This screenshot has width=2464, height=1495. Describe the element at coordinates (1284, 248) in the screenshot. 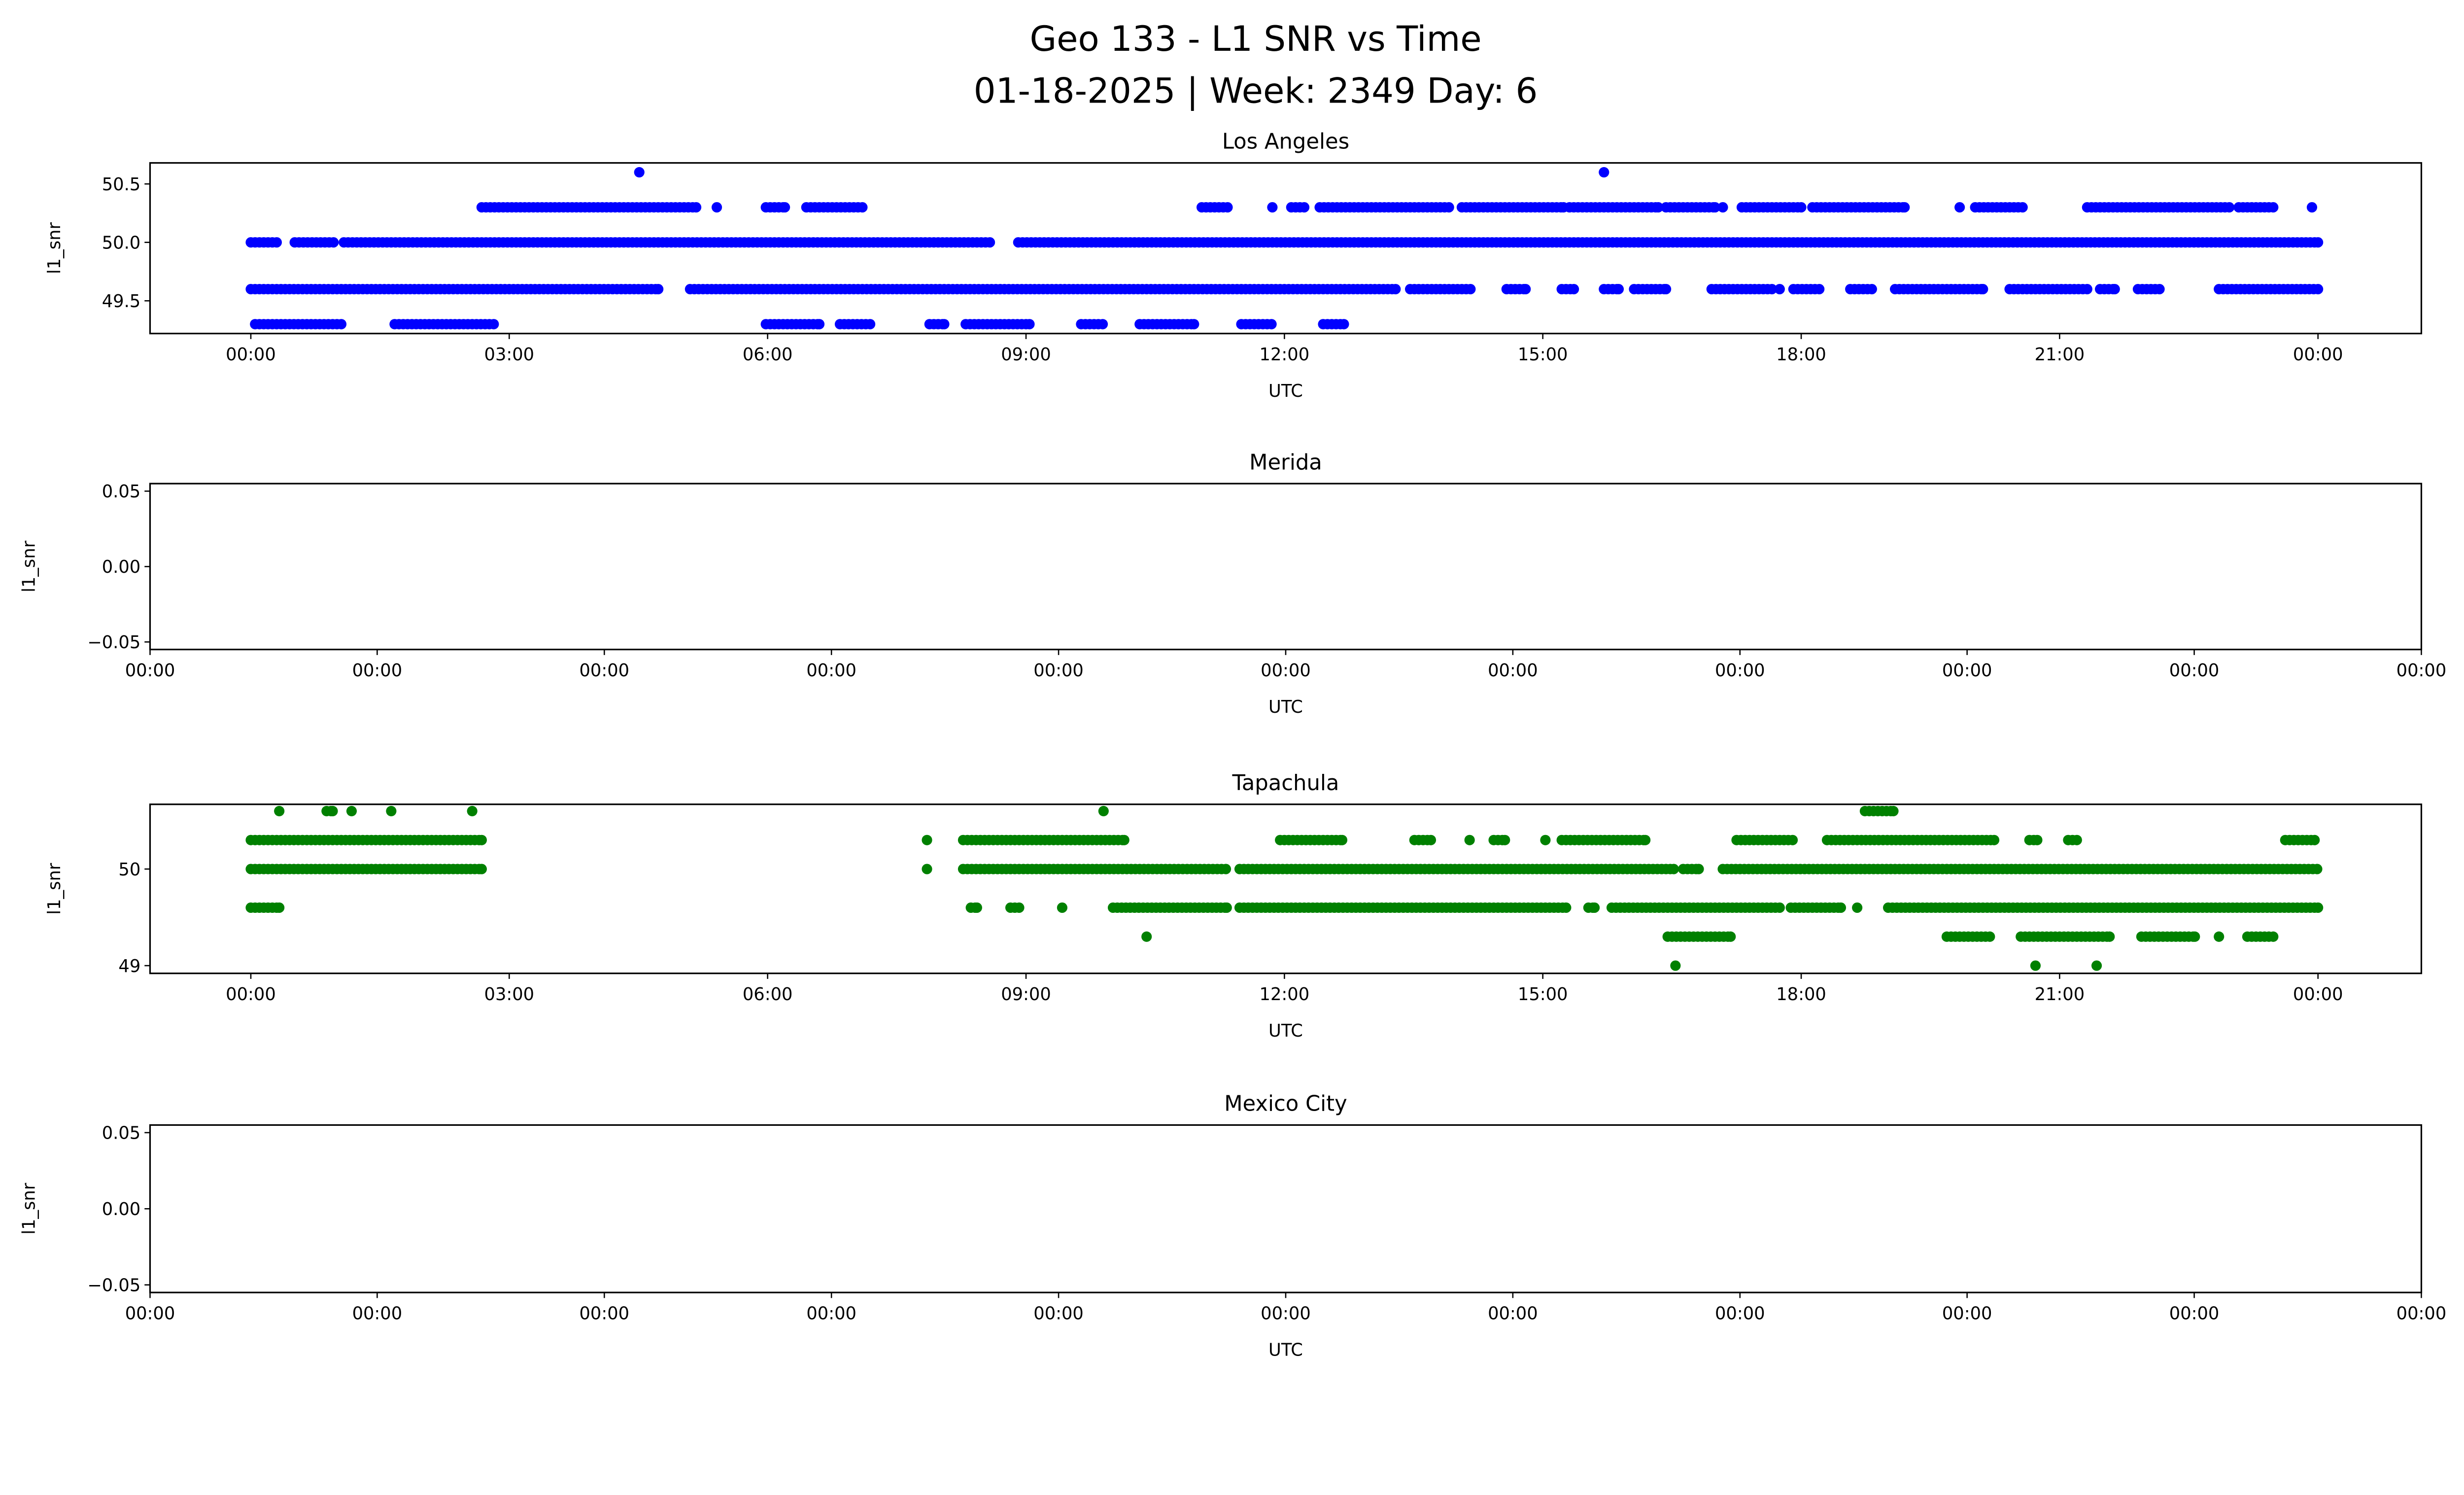

I see `data-points` at that location.